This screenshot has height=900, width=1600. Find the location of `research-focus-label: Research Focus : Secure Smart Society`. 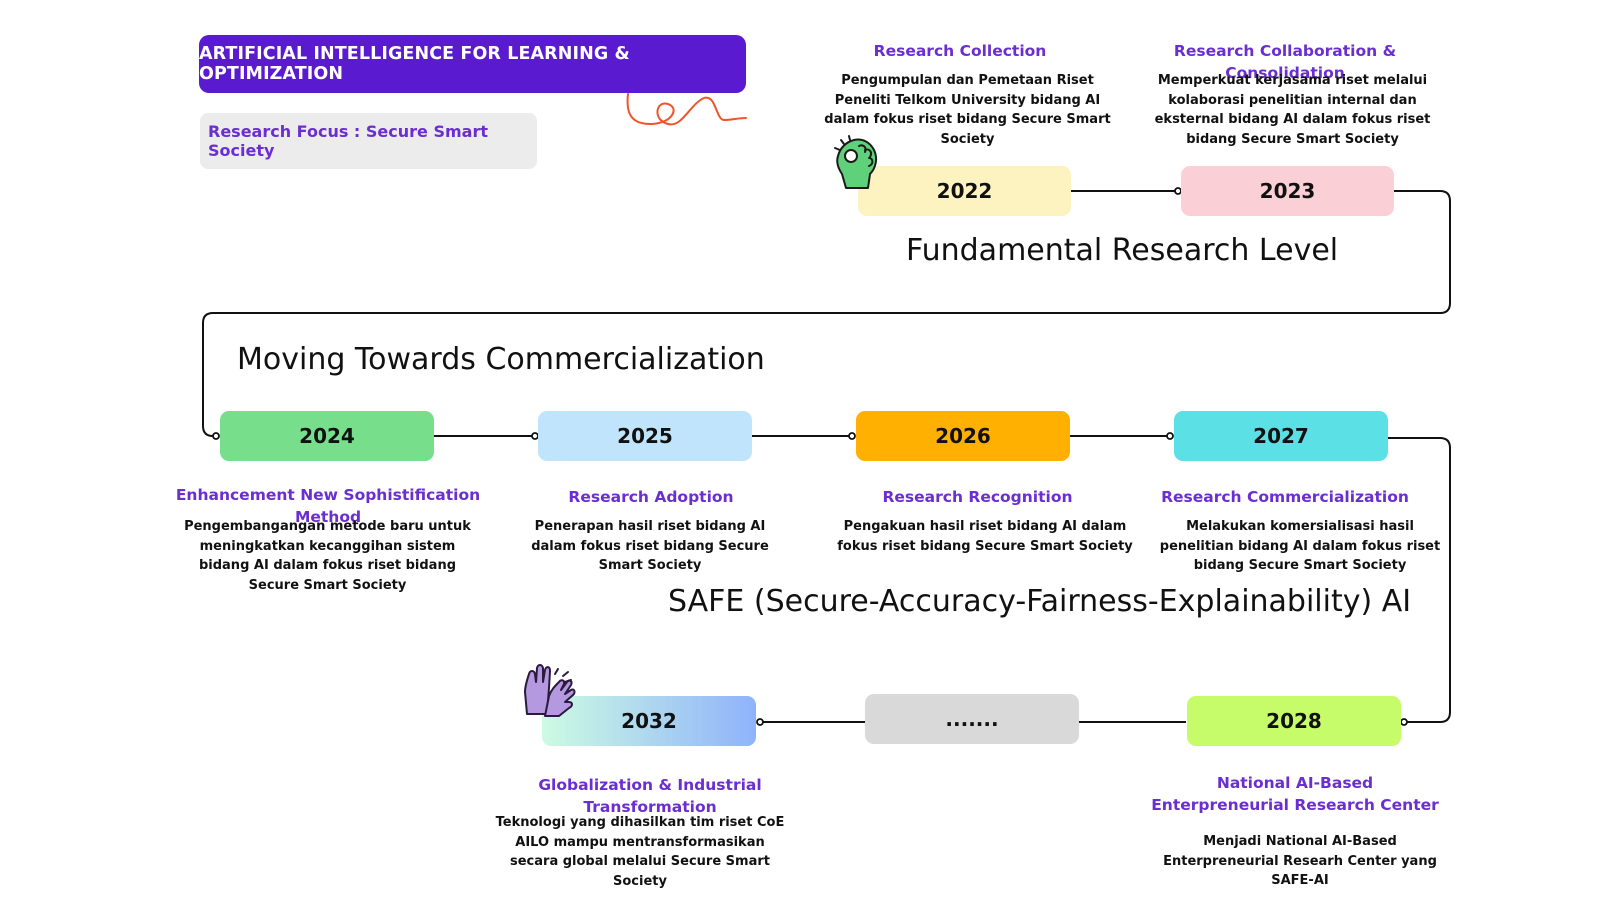

research-focus-label: Research Focus : Secure Smart Society is located at coordinates (368, 141).